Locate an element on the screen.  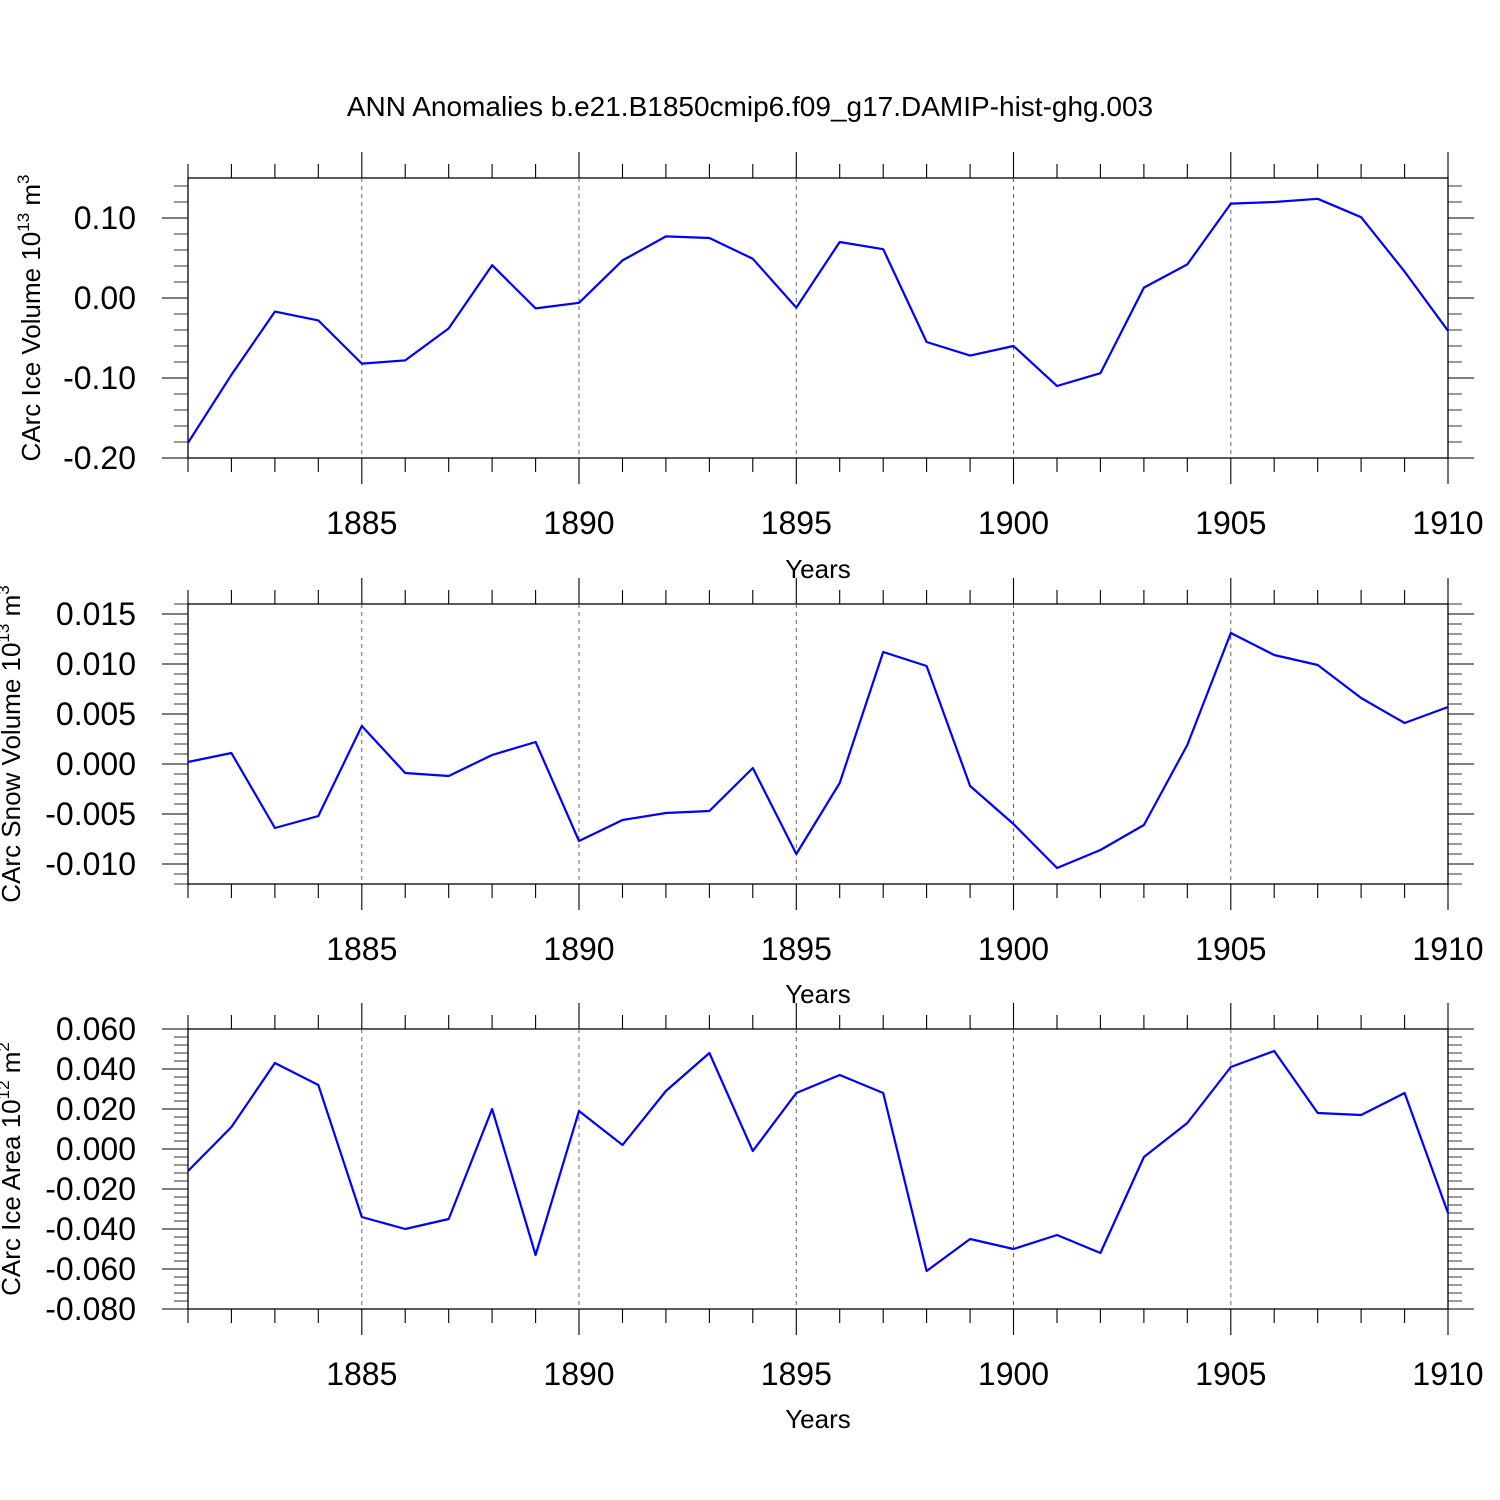
y-tick-label: -0.040 is located at coordinates (90, 1229).